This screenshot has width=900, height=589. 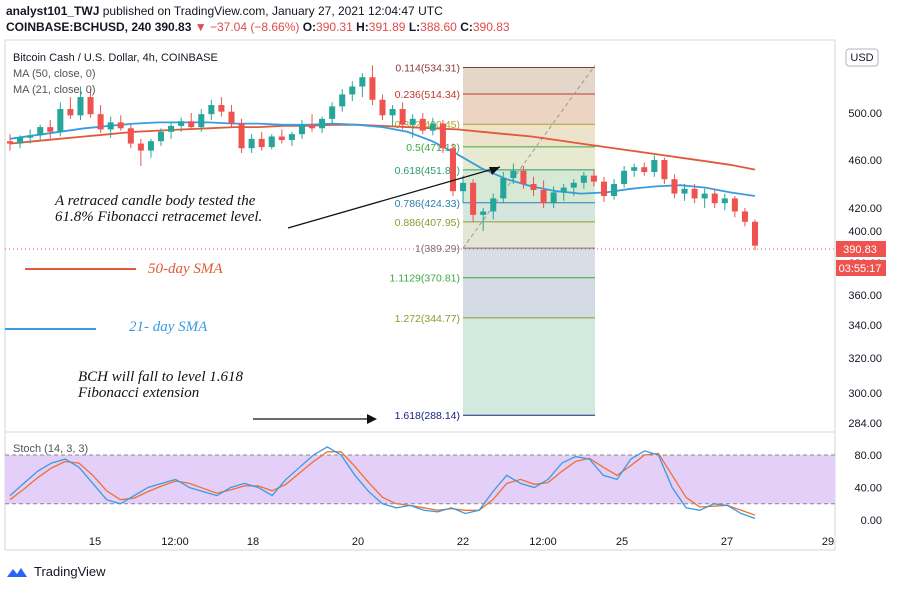 What do you see at coordinates (115, 58) in the screenshot?
I see `instrument-legend: Bitcoin Cash / U.S. Dollar, 4h, COINBASE` at bounding box center [115, 58].